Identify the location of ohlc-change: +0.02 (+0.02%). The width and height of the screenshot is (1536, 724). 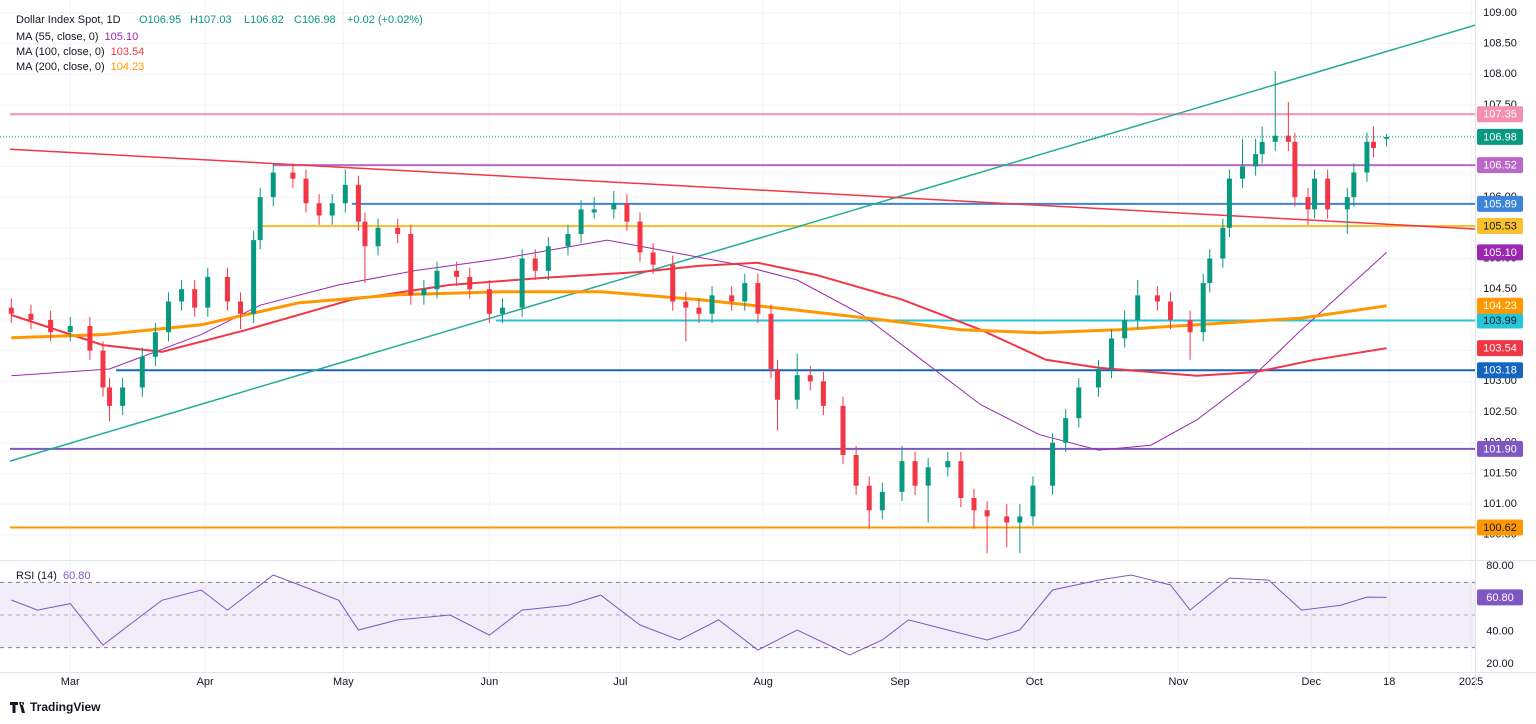
(385, 20).